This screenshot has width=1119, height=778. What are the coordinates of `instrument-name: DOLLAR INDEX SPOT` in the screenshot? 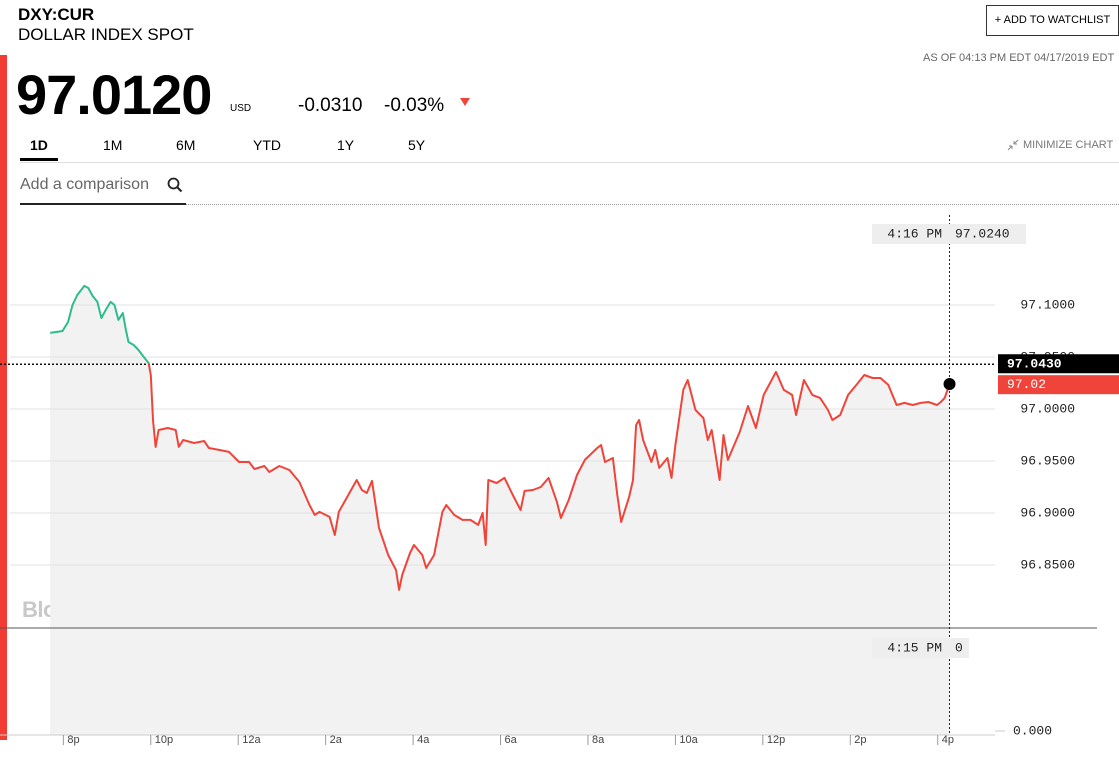 It's located at (106, 34).